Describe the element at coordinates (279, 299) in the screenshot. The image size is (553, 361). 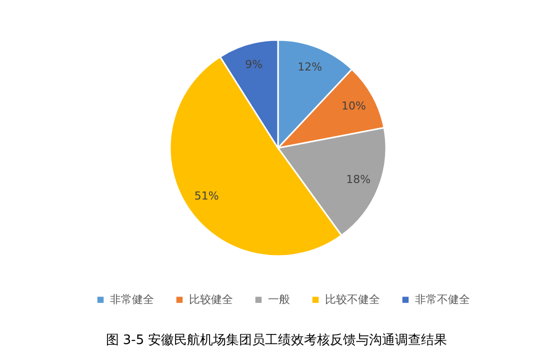
I see `legend-label: 一般` at that location.